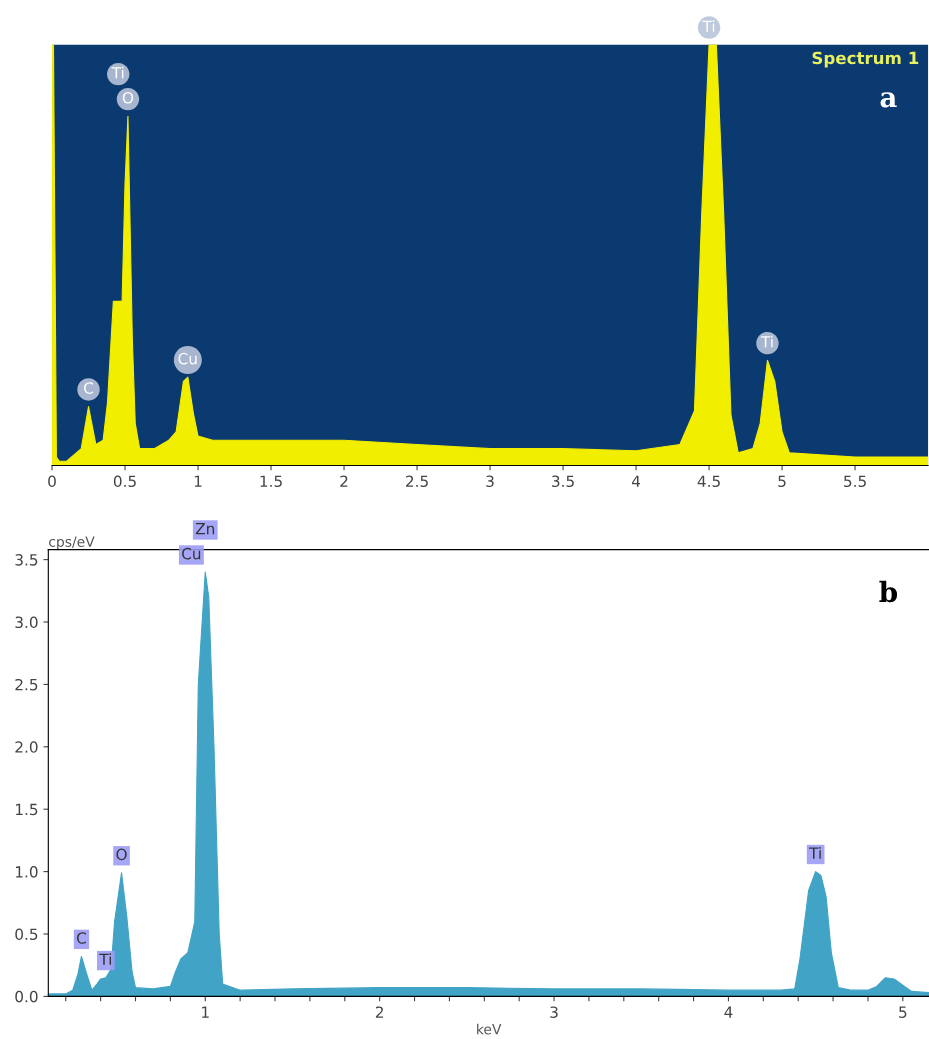 Image resolution: width=929 pixels, height=1039 pixels. I want to click on x-tick-label: 4.5, so click(708, 481).